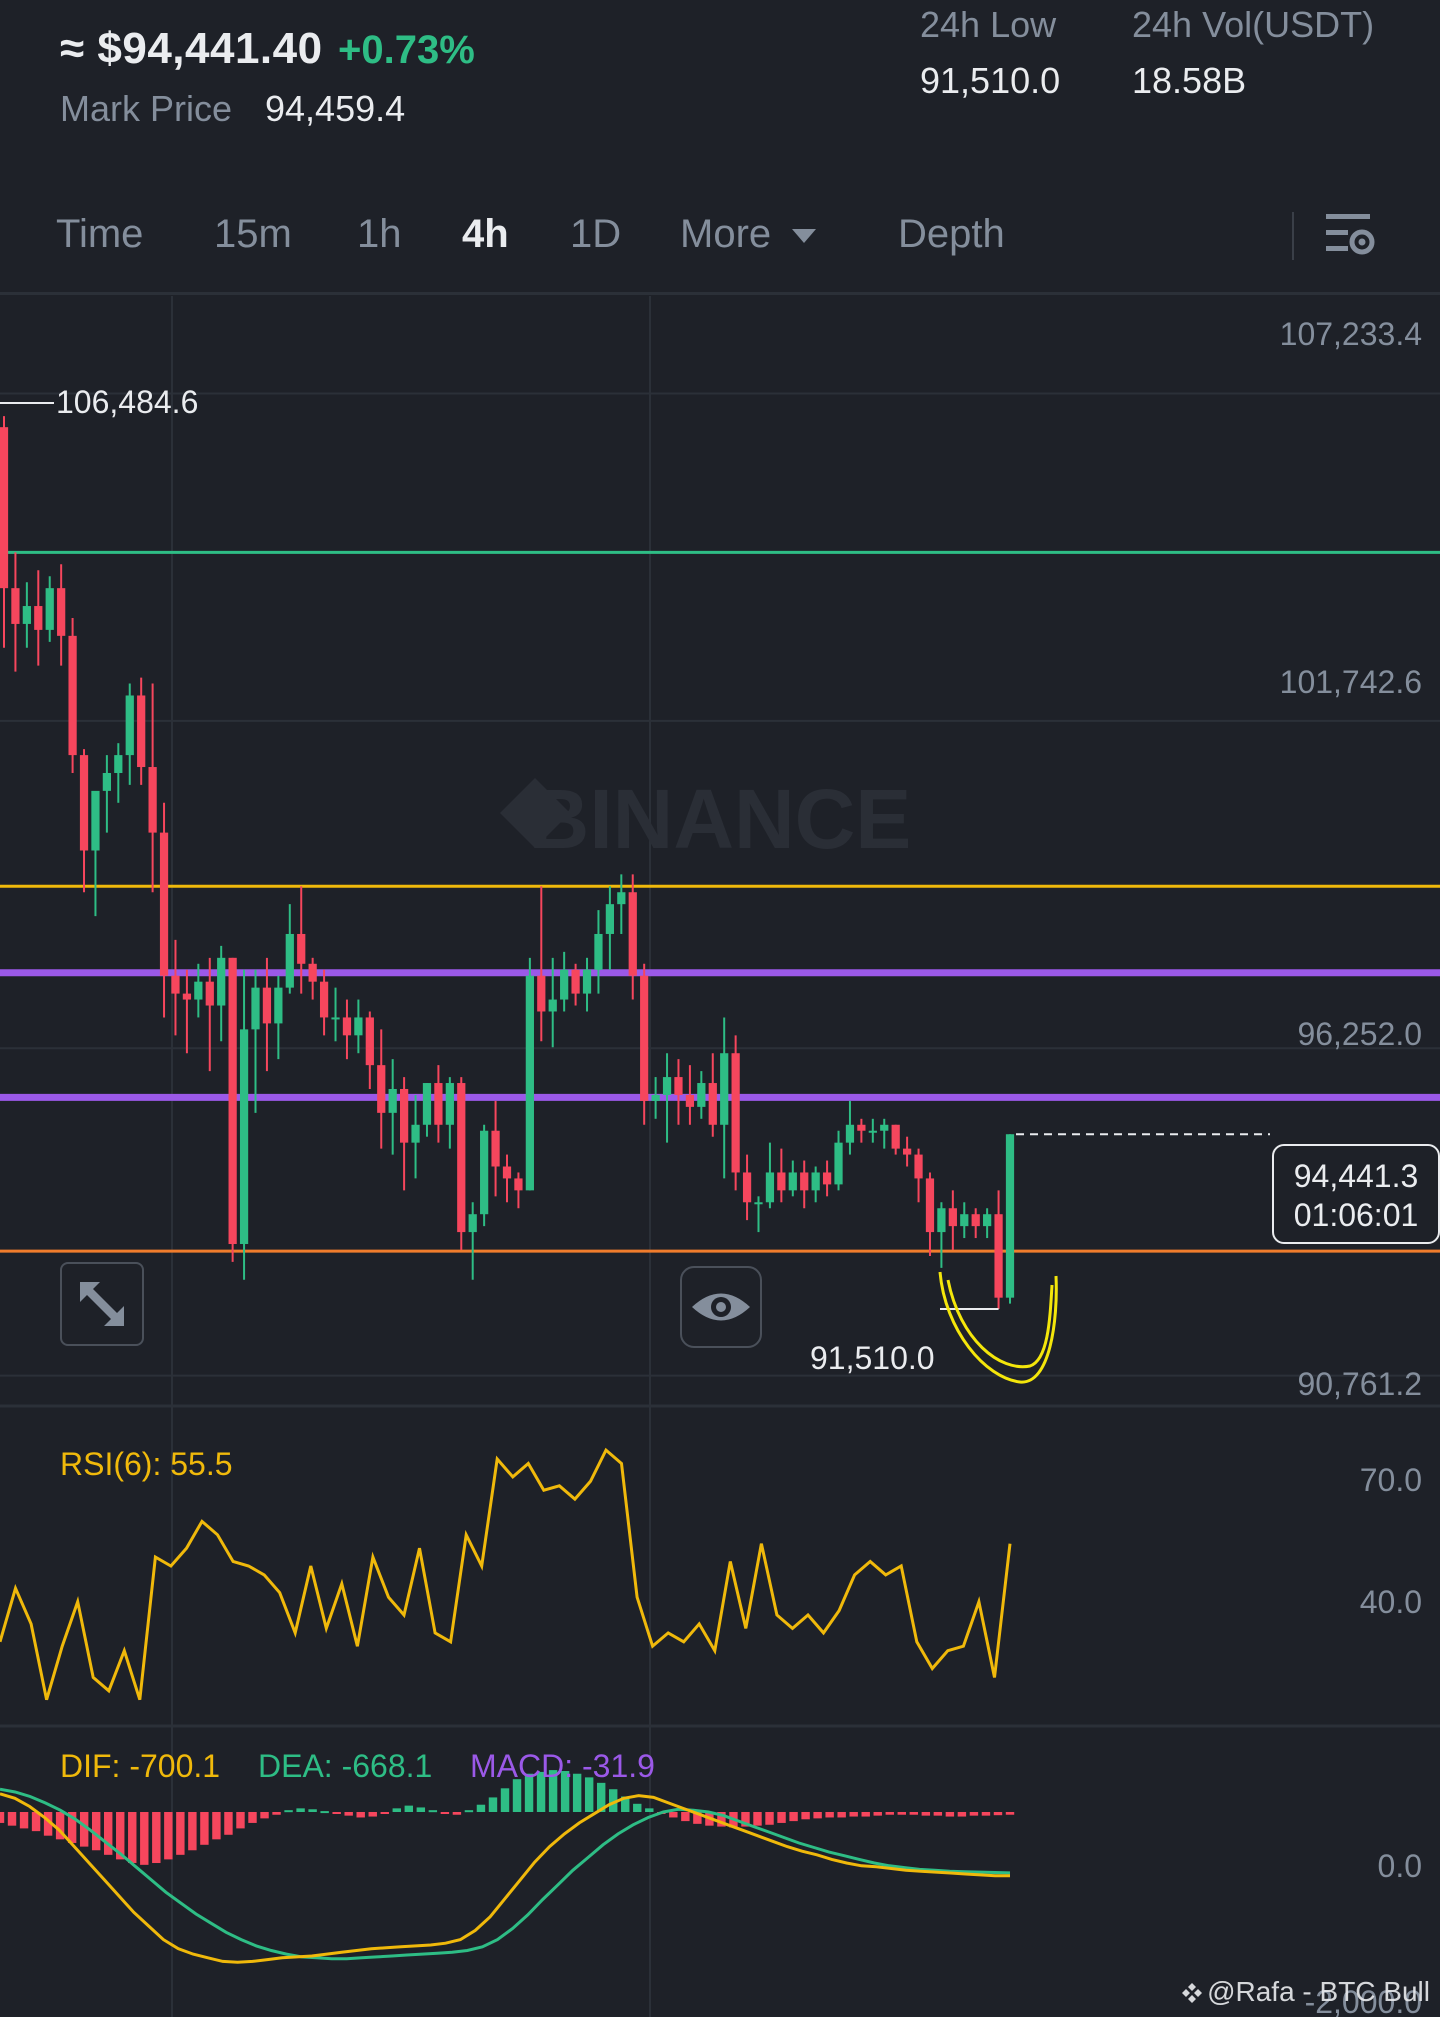  I want to click on rsi-label: RSI(6): 55.5, so click(146, 1464).